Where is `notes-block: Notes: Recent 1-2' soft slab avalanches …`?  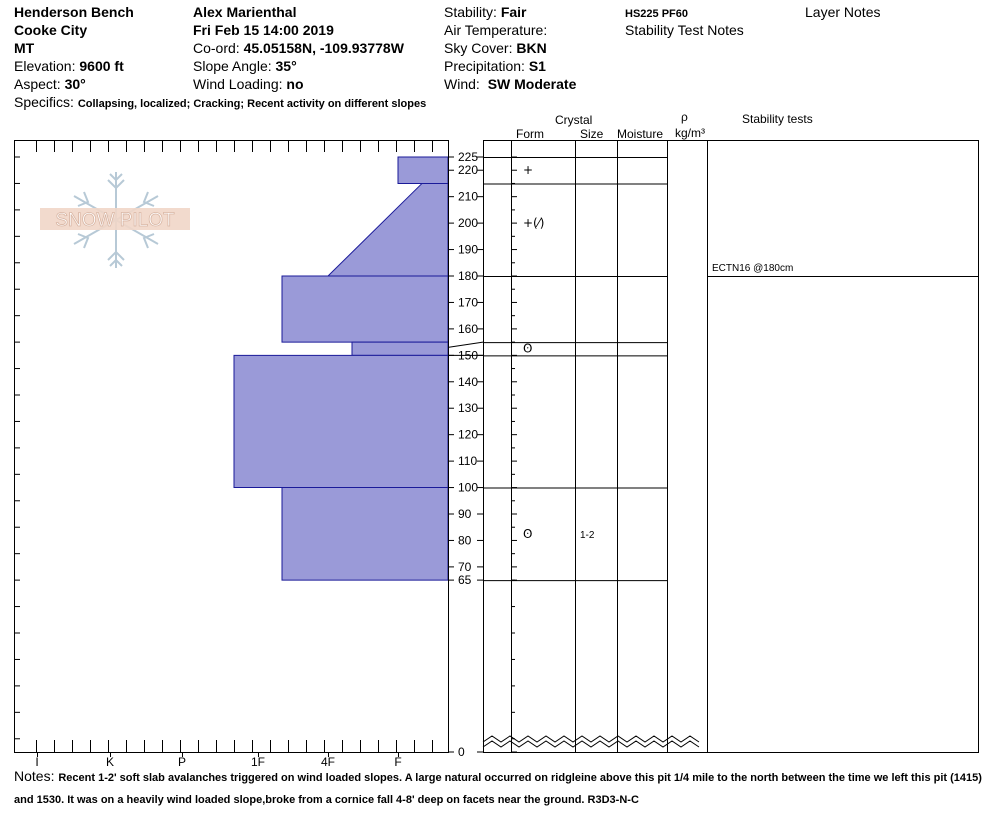
notes-block: Notes: Recent 1-2' soft slab avalanches … is located at coordinates (504, 788).